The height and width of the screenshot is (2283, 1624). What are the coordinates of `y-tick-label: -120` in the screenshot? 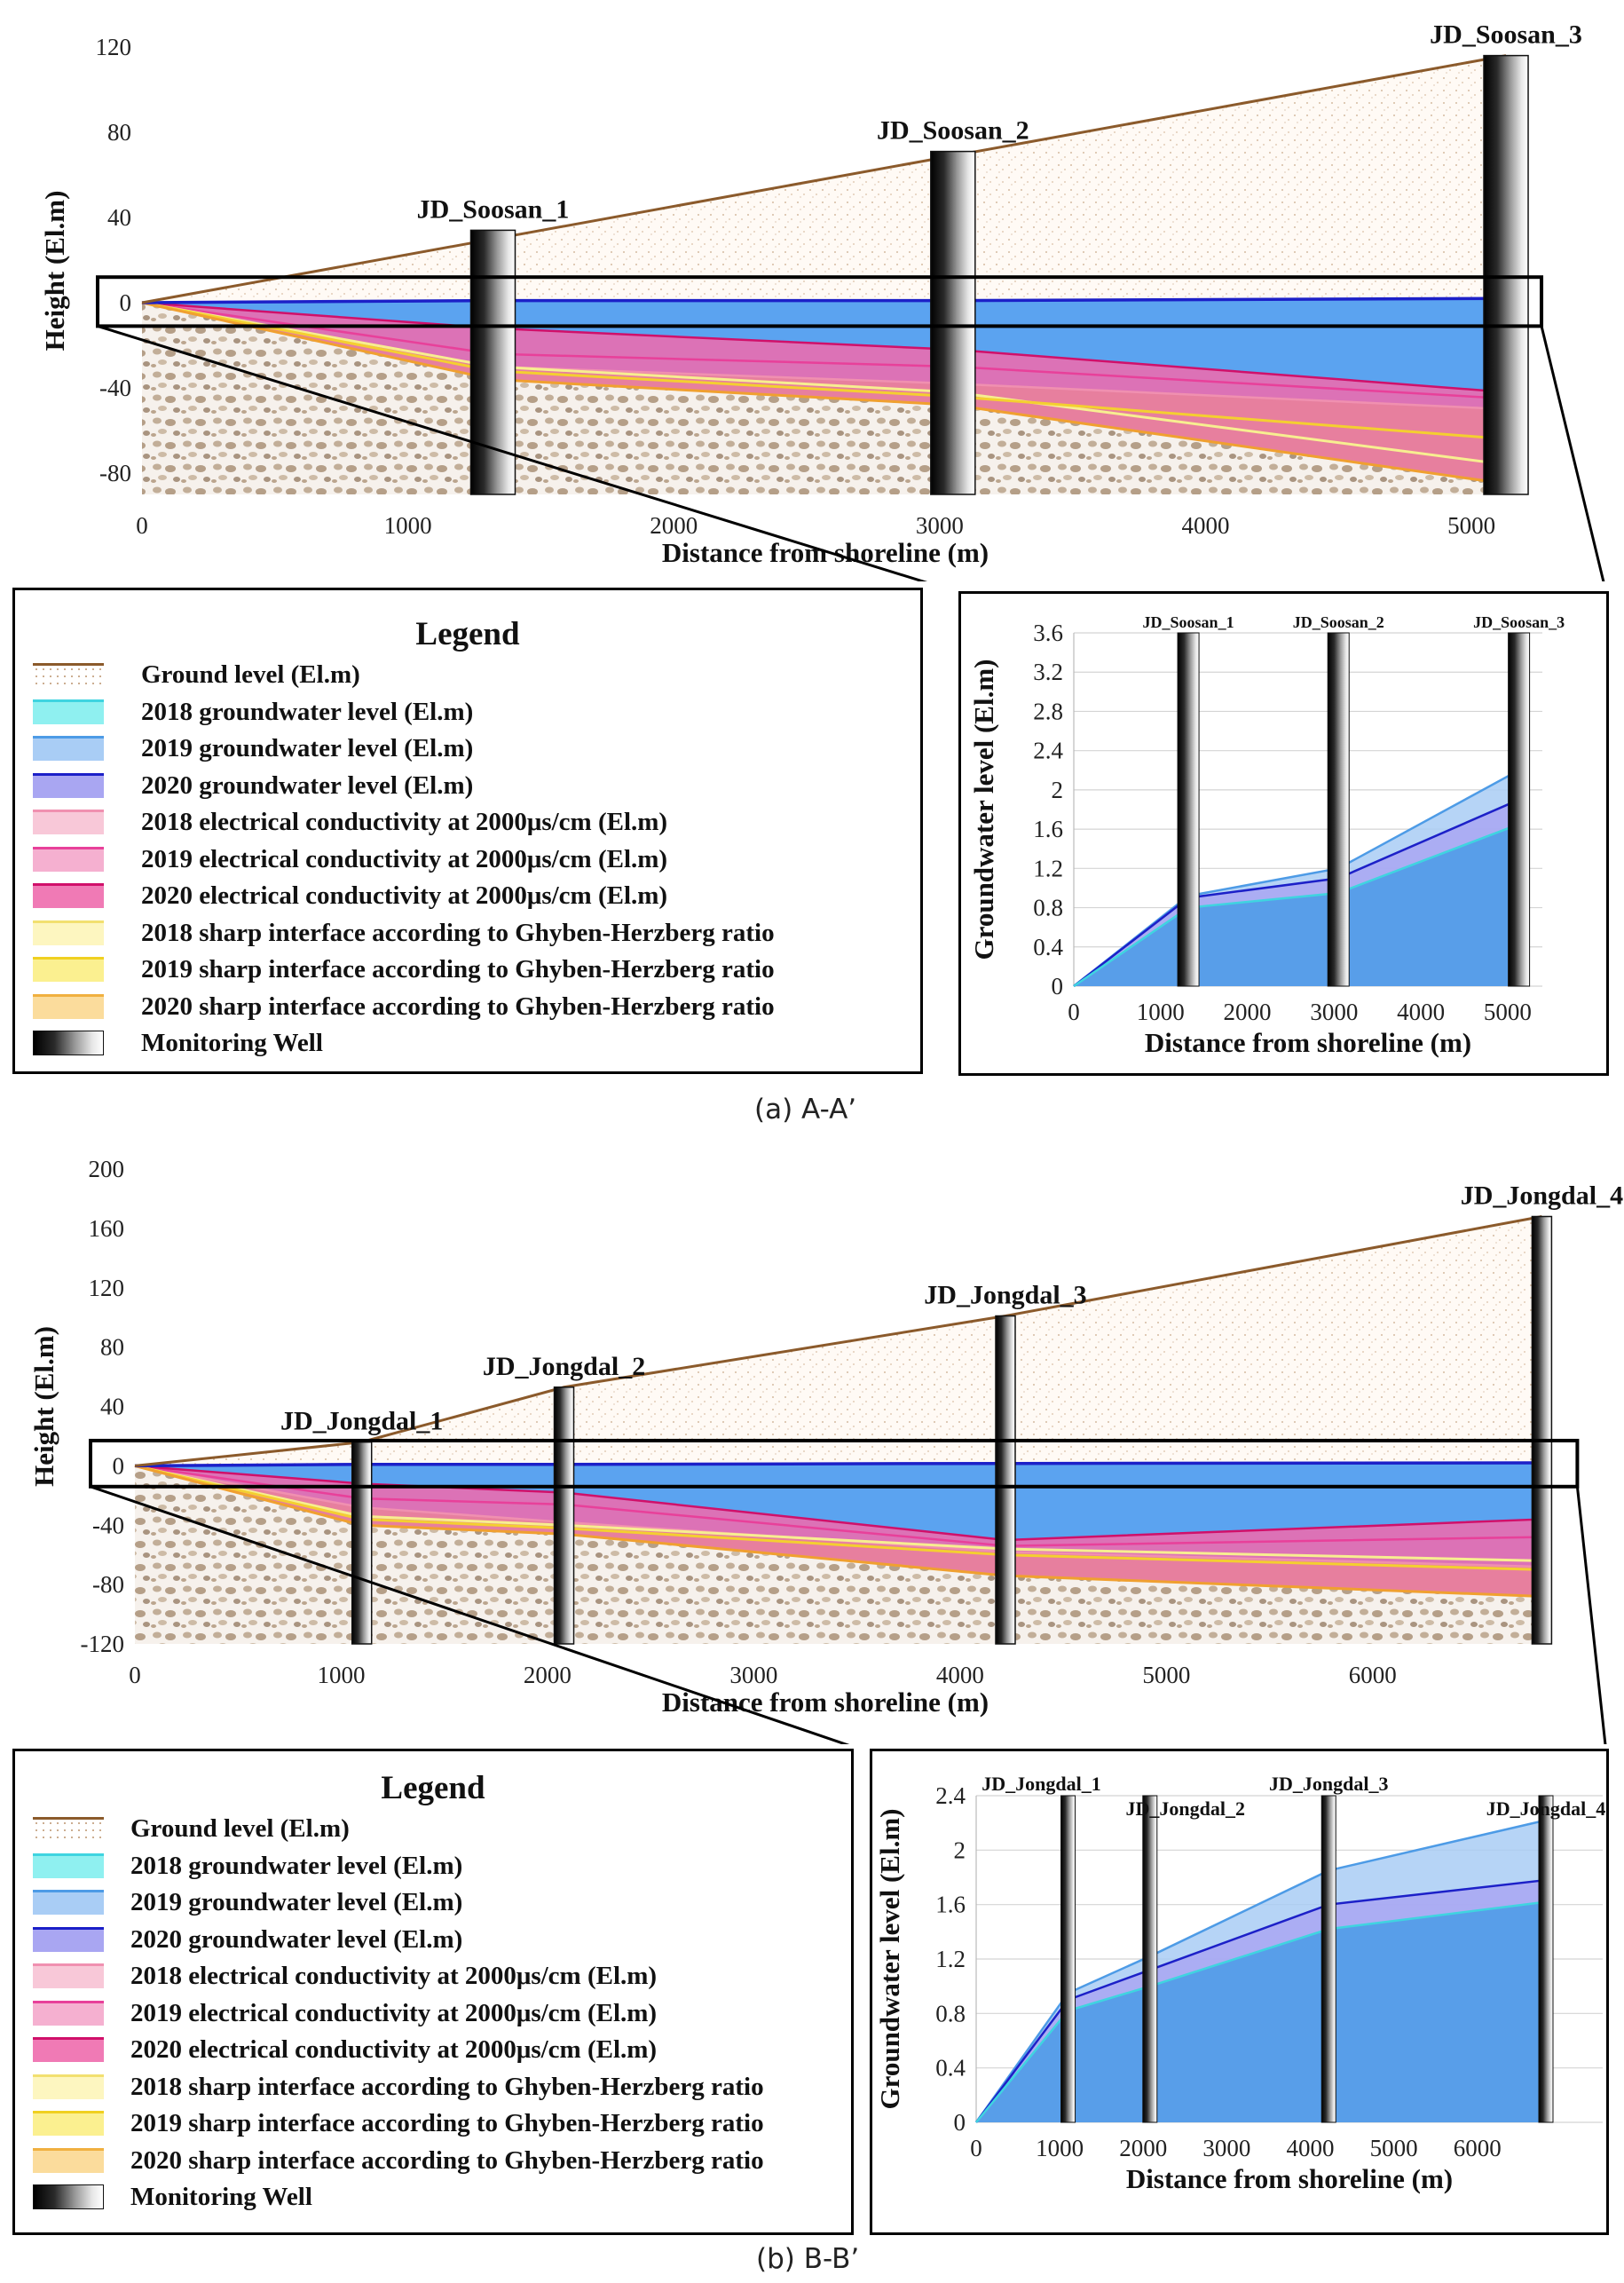 It's located at (103, 1644).